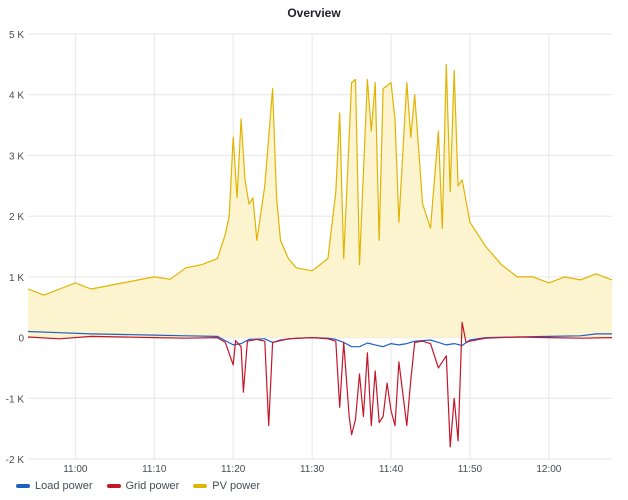  Describe the element at coordinates (548, 469) in the screenshot. I see `x-tick-label: 12:00` at that location.